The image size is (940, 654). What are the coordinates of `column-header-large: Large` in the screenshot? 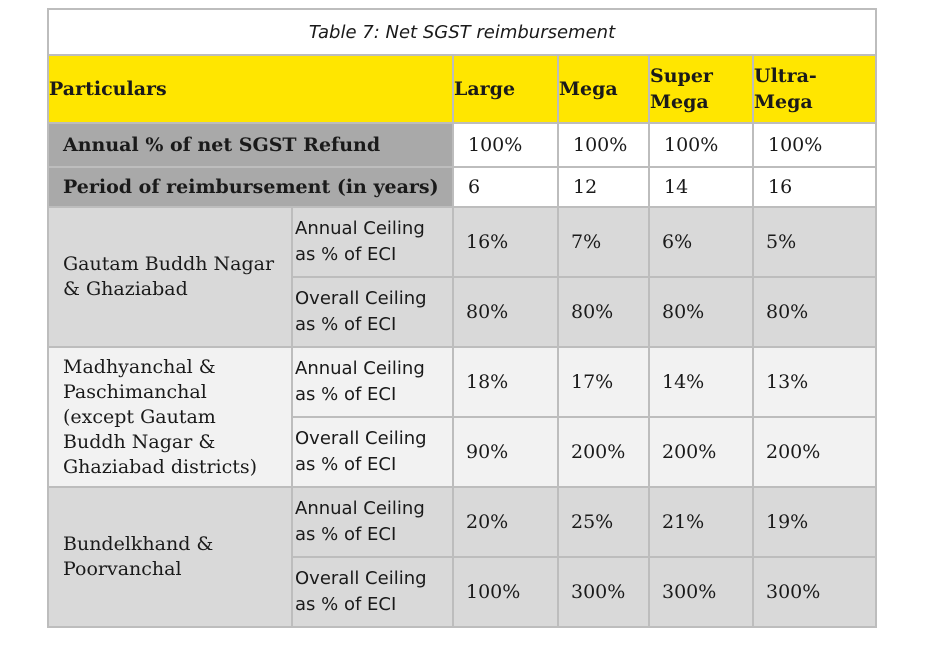 It's located at (505, 89).